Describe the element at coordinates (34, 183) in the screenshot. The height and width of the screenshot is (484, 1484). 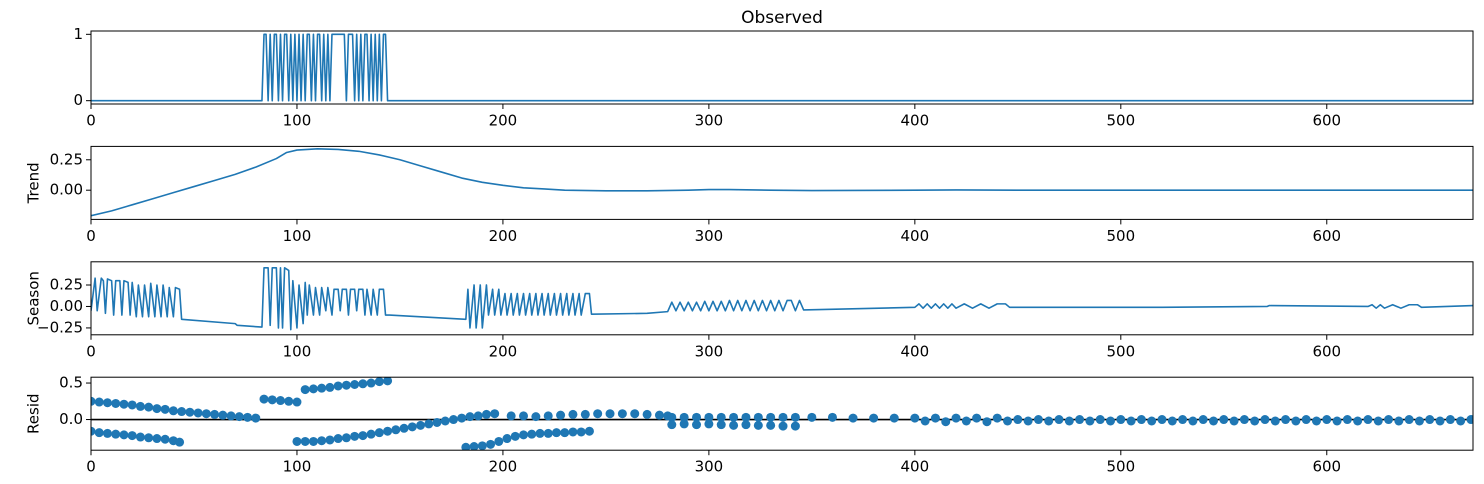
I see `y-axis-label: Trend` at that location.